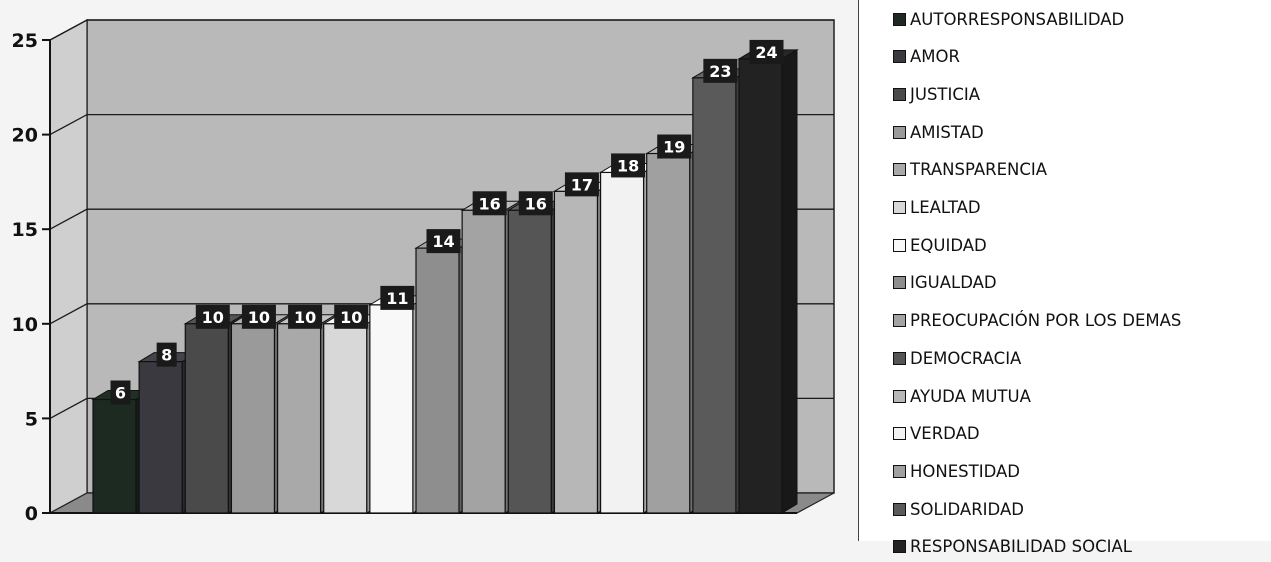 The image size is (1271, 562). What do you see at coordinates (953, 283) in the screenshot?
I see `legend-label: IGUALDAD` at bounding box center [953, 283].